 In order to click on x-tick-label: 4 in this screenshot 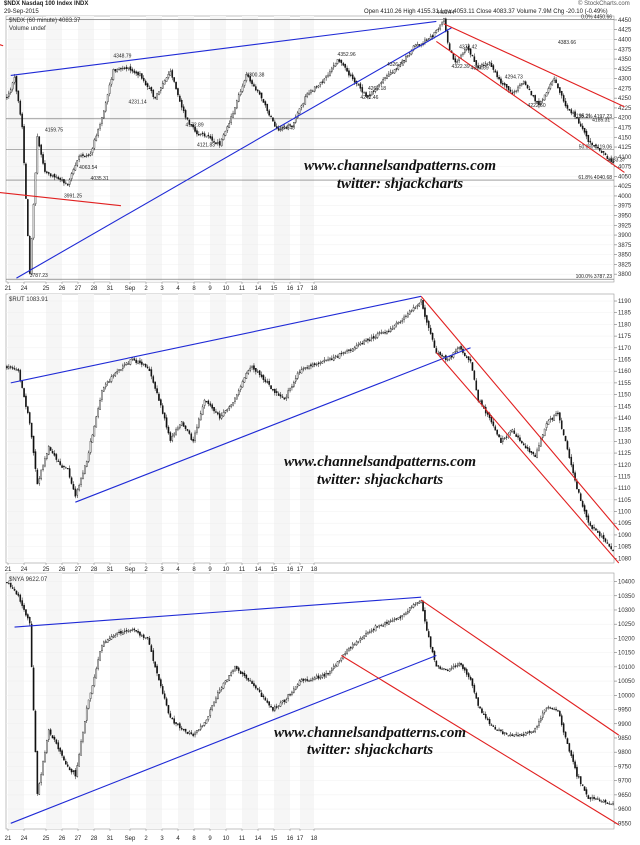, I will do `click(178, 289)`.